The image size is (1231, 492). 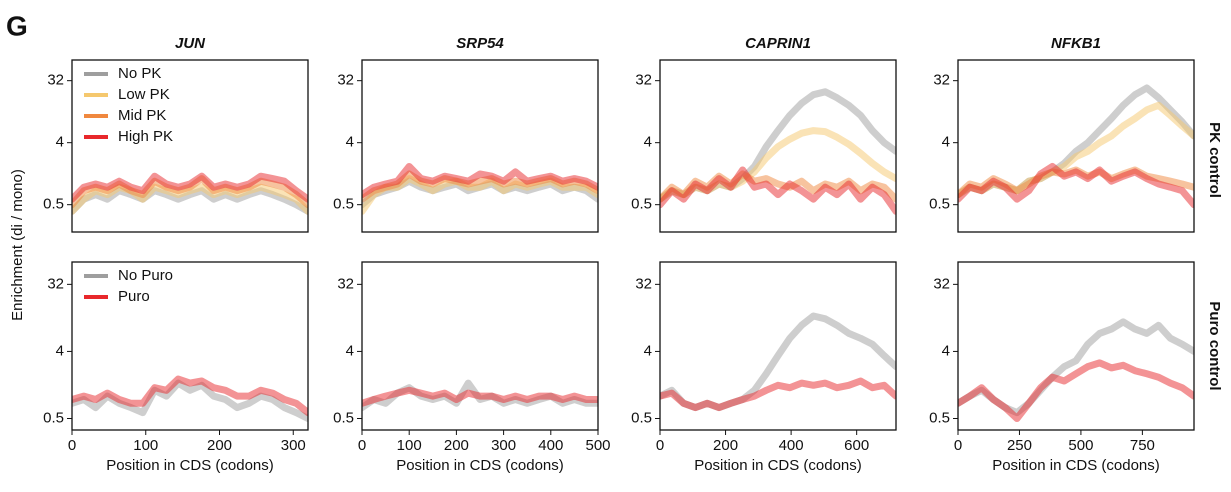 What do you see at coordinates (17, 245) in the screenshot?
I see `y-axis-label: Enrichment (di / mono)` at bounding box center [17, 245].